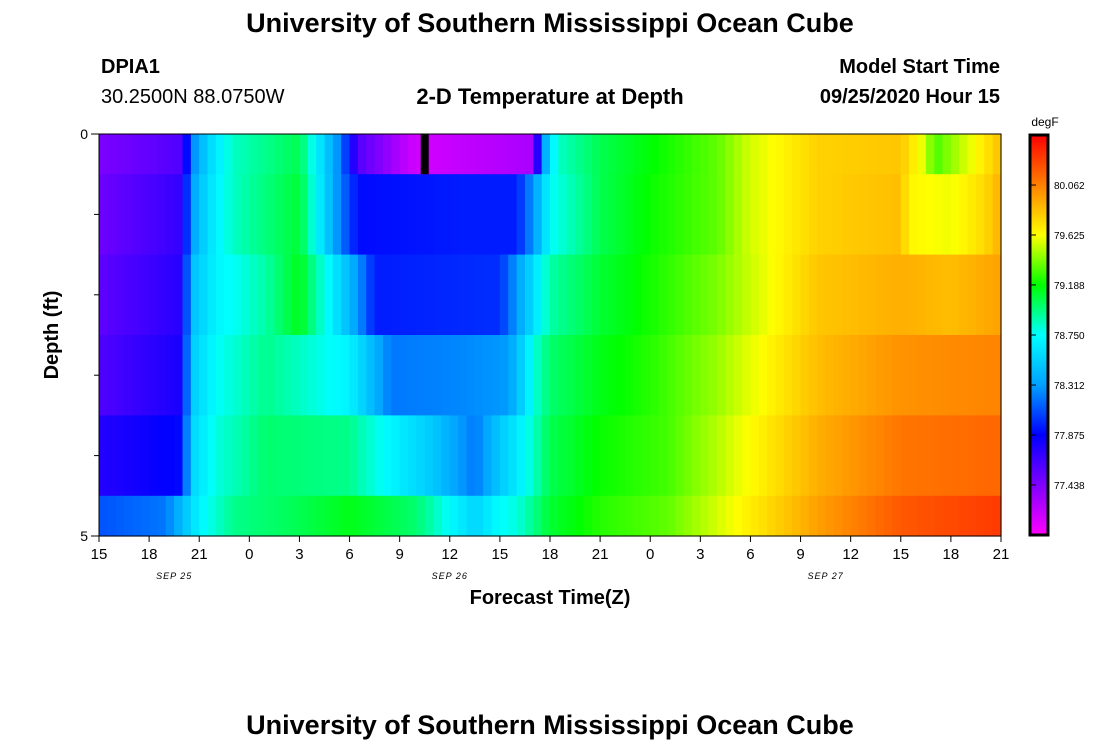 The height and width of the screenshot is (750, 1100). What do you see at coordinates (1001, 554) in the screenshot?
I see `x-tick-label: 21` at bounding box center [1001, 554].